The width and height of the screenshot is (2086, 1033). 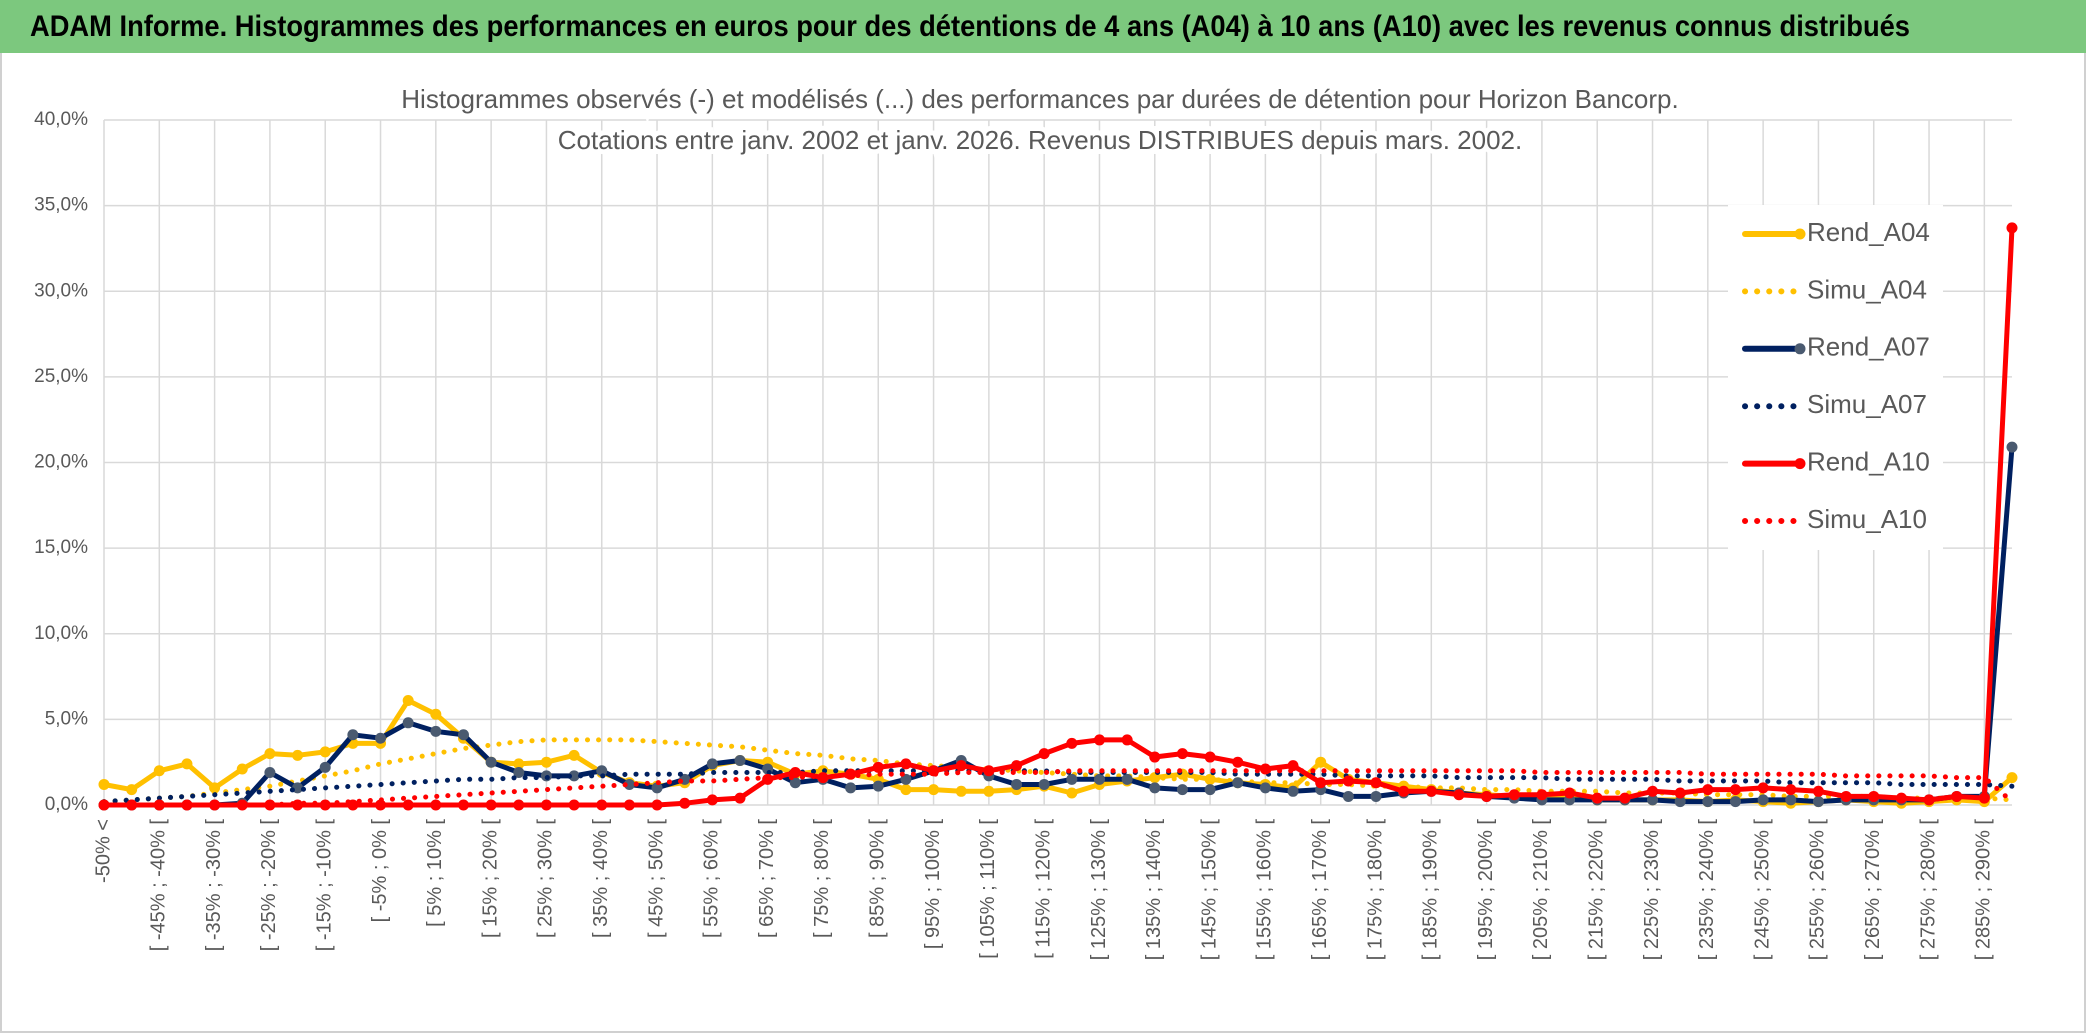 I want to click on x-tick-label: [ 185% ; 190% [, so click(x=1431, y=890).